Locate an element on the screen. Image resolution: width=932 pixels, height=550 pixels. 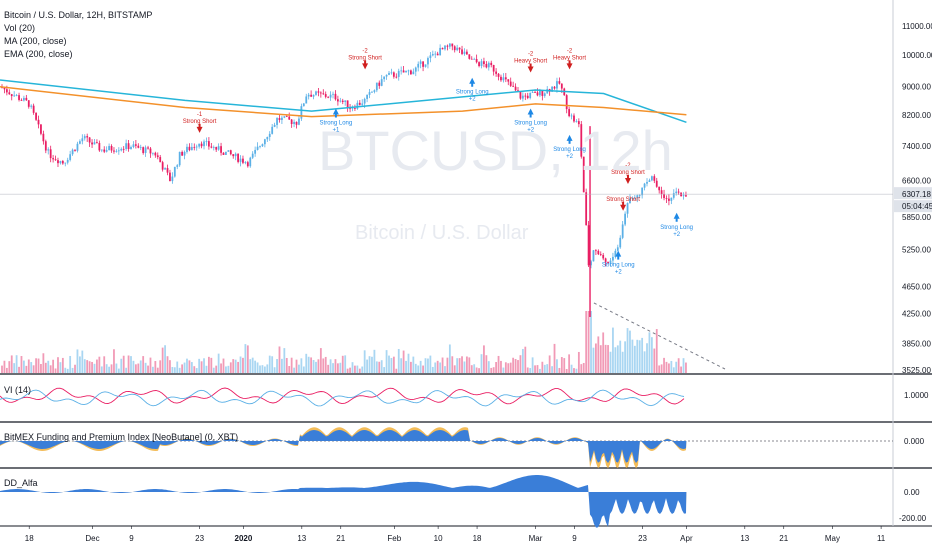
pane-label-vi: VI (14) is located at coordinates (18, 390).